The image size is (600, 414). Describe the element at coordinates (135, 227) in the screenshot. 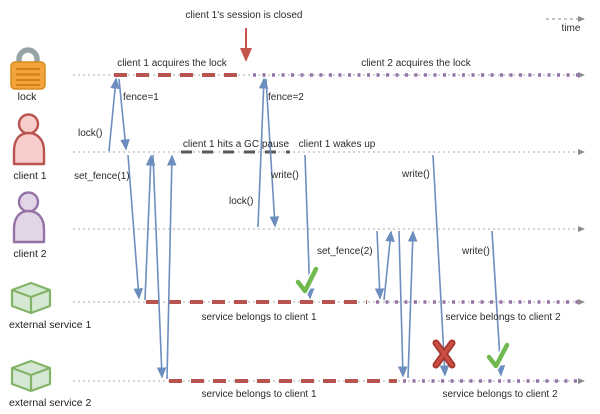

I see `set-fence1-svc1-arrow` at that location.